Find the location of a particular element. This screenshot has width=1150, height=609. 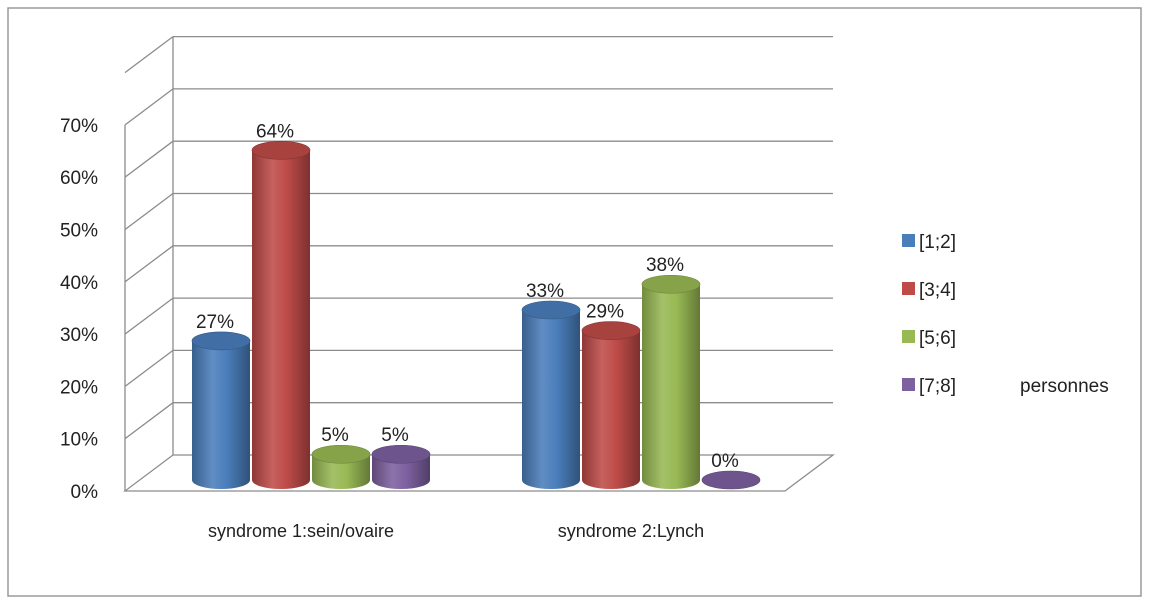

legend-item: [1;2] is located at coordinates (929, 242).